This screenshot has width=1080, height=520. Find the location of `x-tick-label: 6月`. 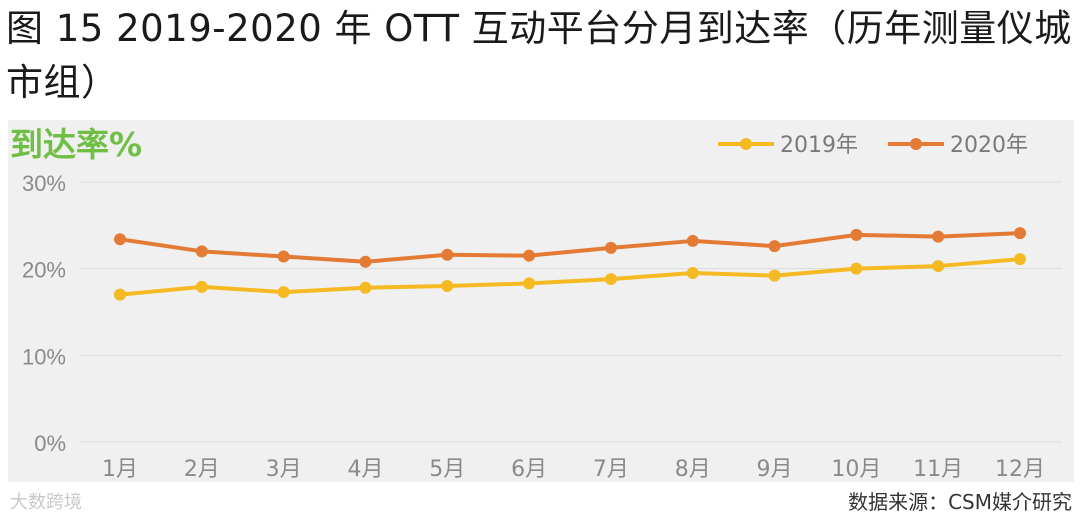

x-tick-label: 6月 is located at coordinates (529, 469).